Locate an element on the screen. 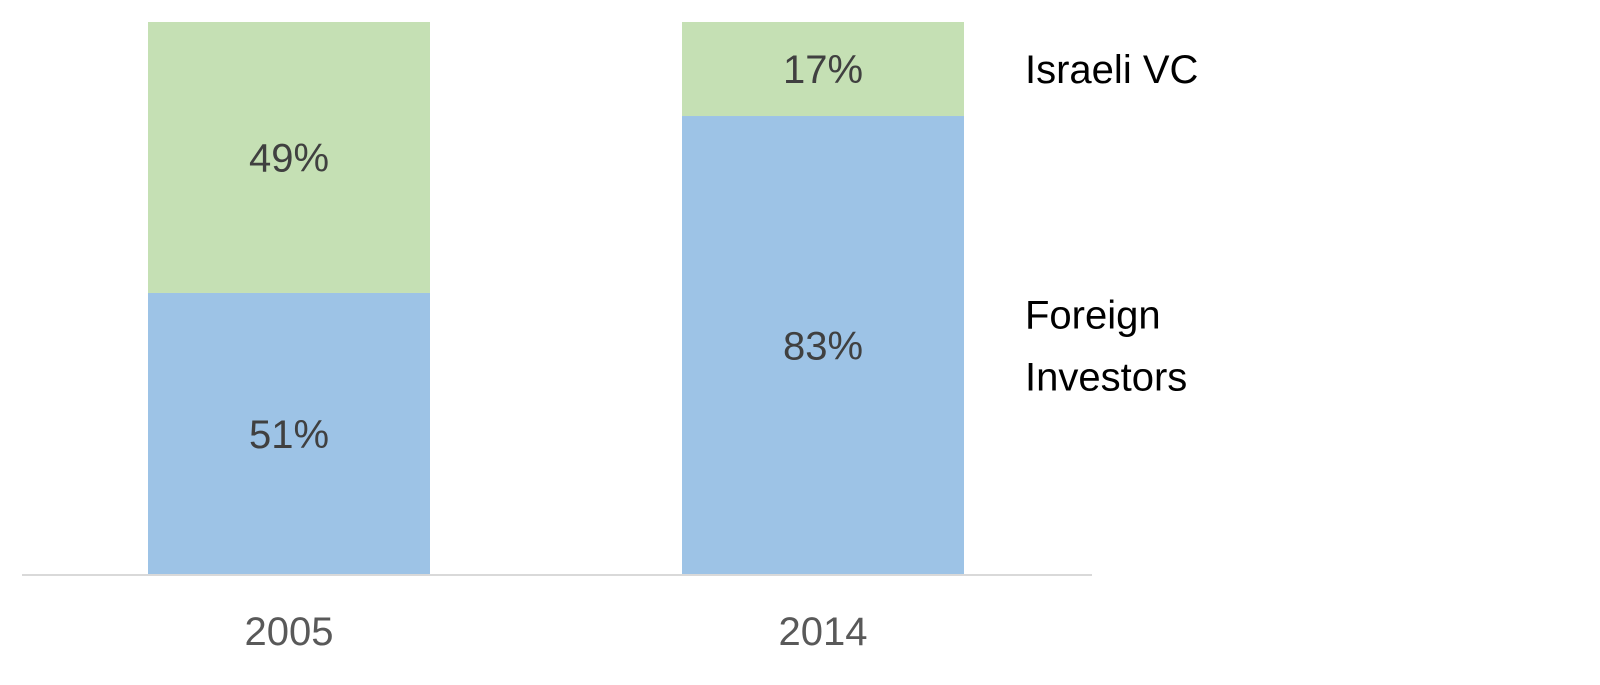 Image resolution: width=1600 pixels, height=685 pixels. data-label-2014-israeli-vc: 17% is located at coordinates (823, 70).